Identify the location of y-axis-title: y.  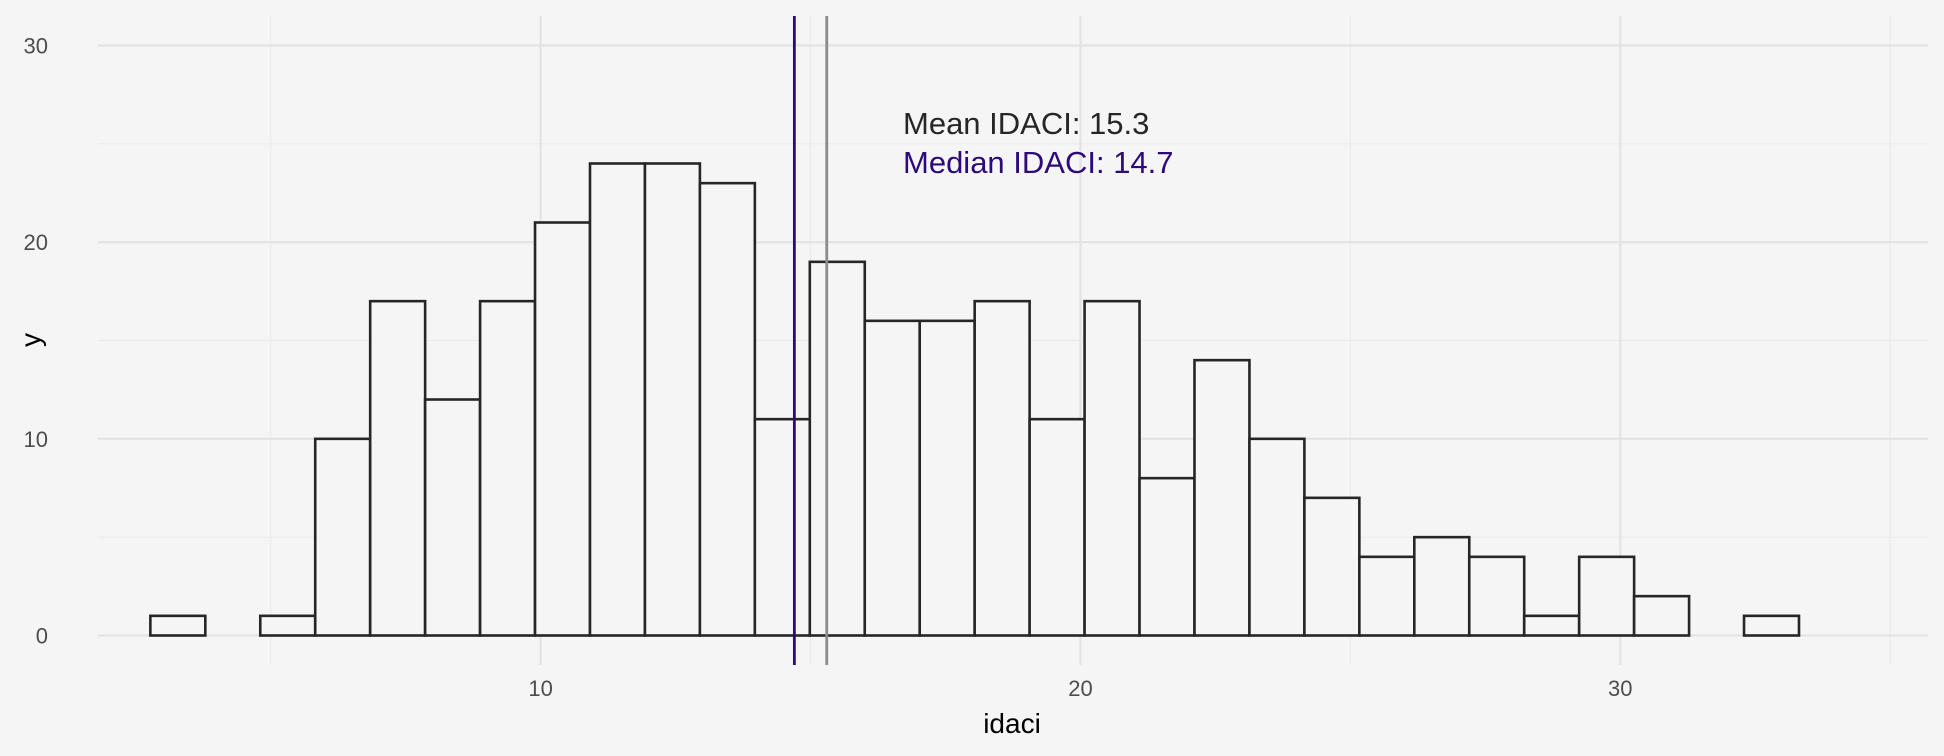
(30, 340).